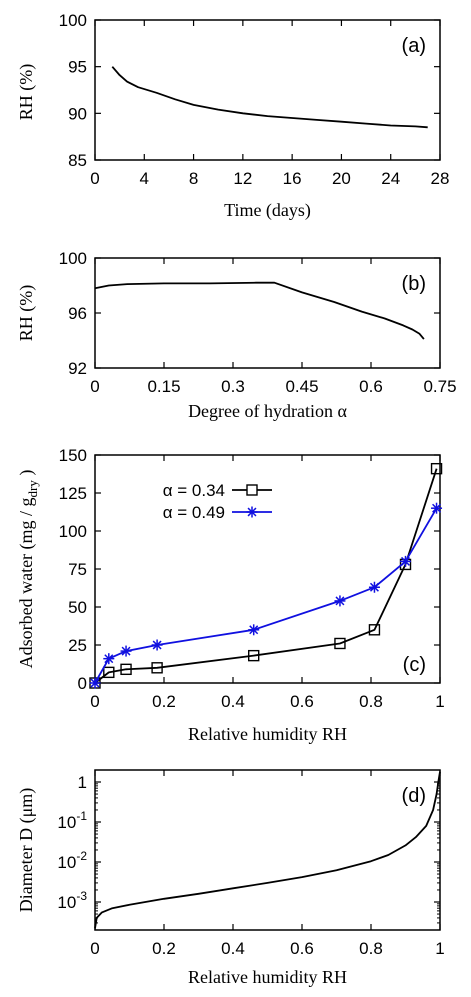  What do you see at coordinates (164, 701) in the screenshot?
I see `x-tick-label: 0.2` at bounding box center [164, 701].